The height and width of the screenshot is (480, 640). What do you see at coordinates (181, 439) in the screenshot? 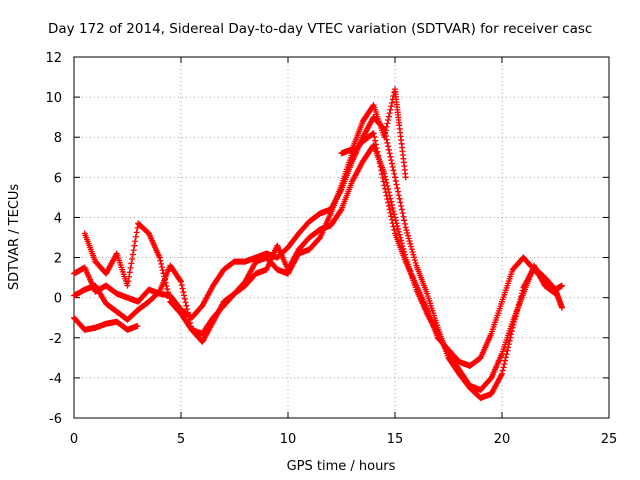
I see `x-tick-label: 5` at bounding box center [181, 439].